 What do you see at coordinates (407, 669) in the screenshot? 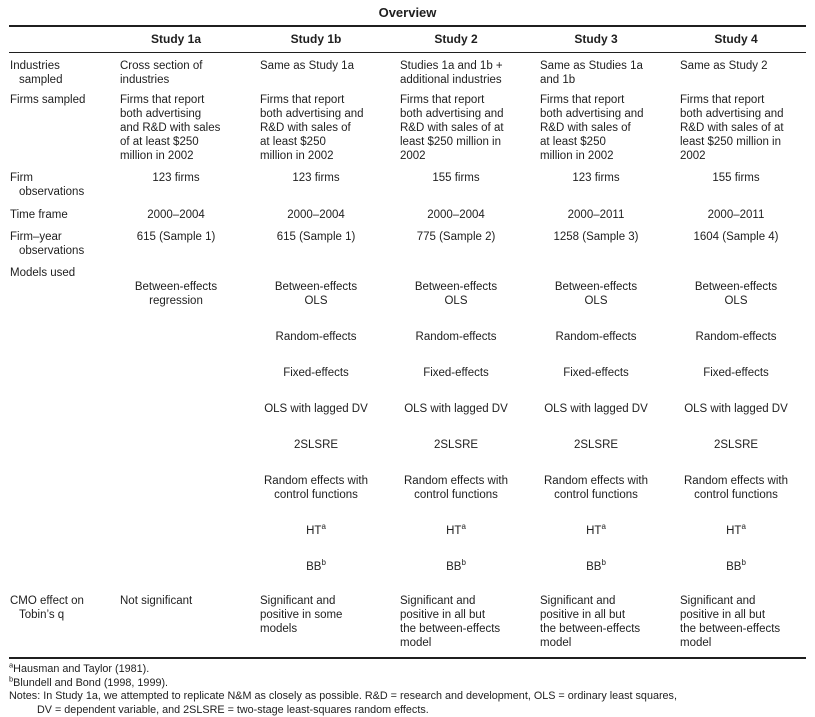
I see `footnote-a: aHausman and Taylor (1981).` at bounding box center [407, 669].